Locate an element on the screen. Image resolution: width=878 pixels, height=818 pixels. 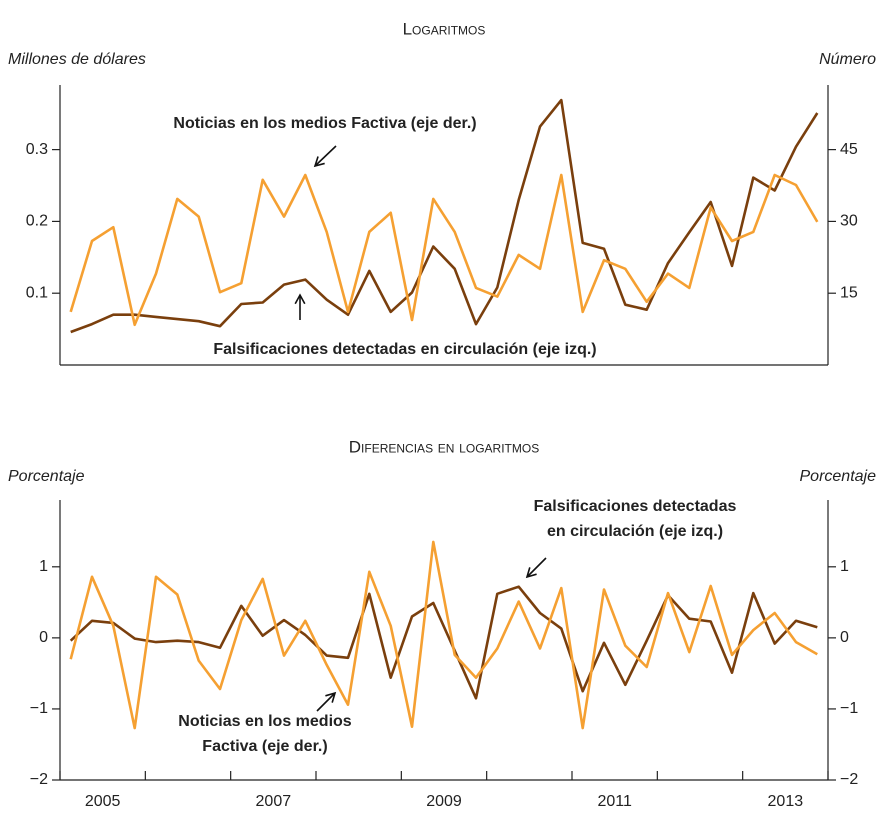
annotation: Falsificaciones detectadas is located at coordinates (635, 506).